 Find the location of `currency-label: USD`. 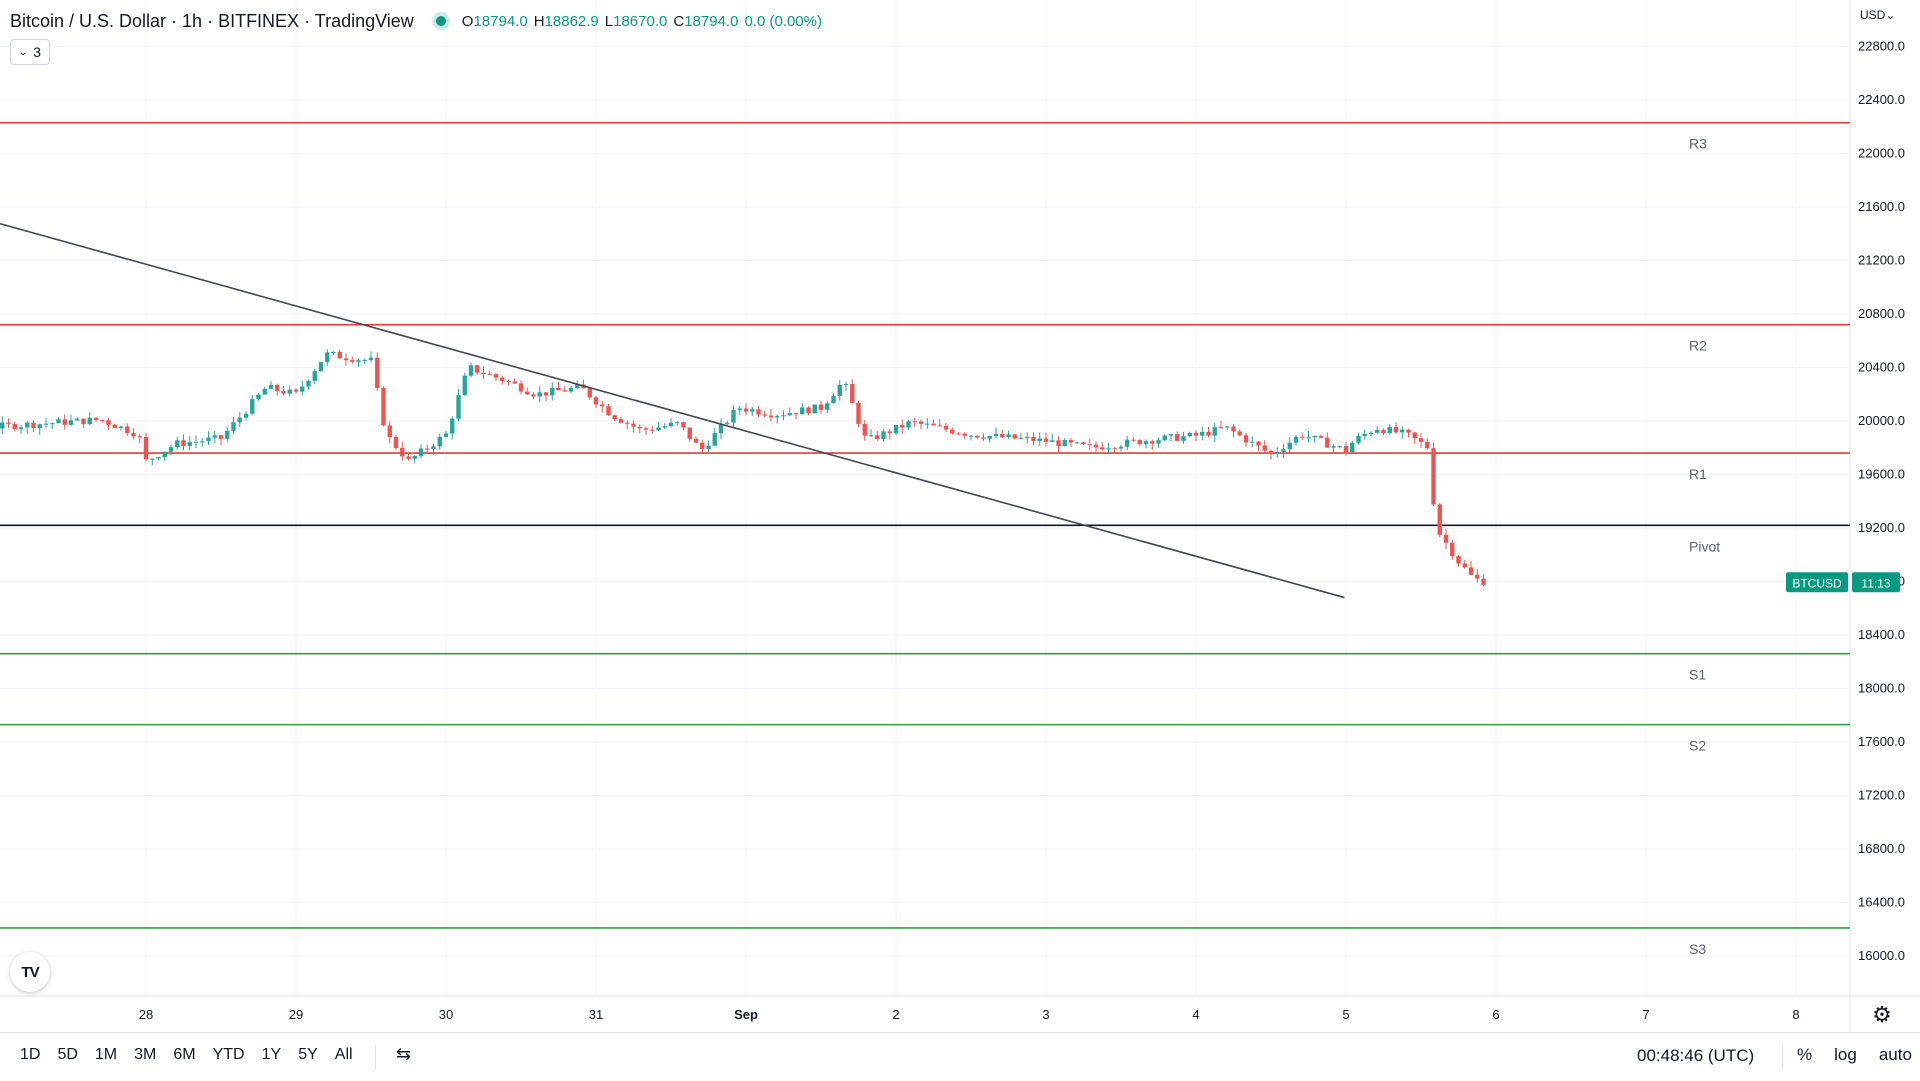

currency-label: USD is located at coordinates (1873, 15).